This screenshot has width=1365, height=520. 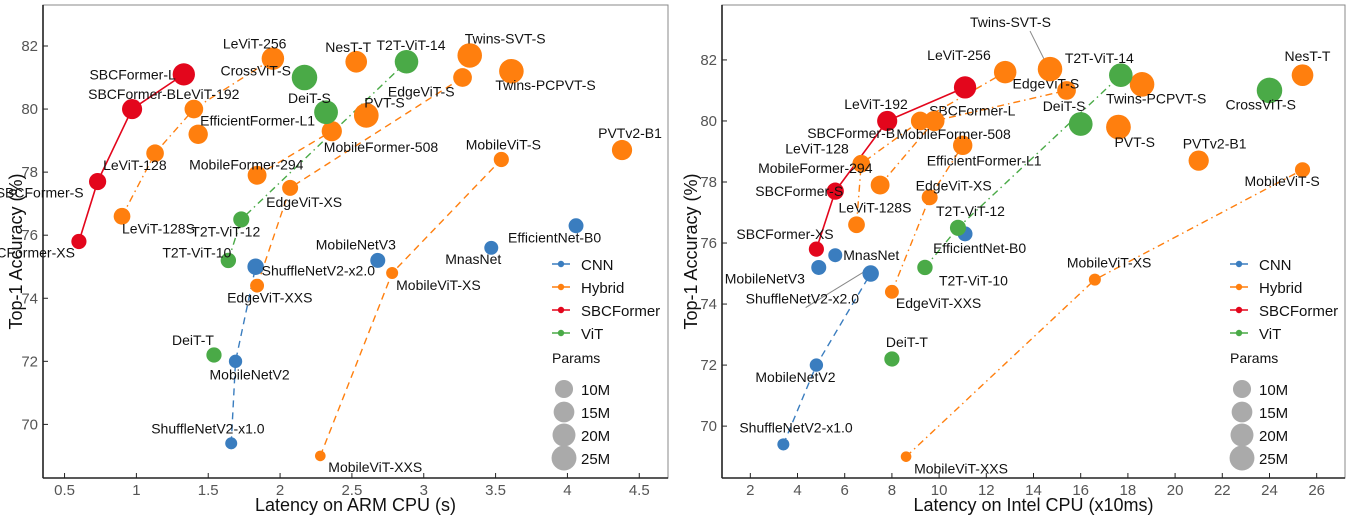 I want to click on data-label: MobileViT-S, so click(x=503, y=145).